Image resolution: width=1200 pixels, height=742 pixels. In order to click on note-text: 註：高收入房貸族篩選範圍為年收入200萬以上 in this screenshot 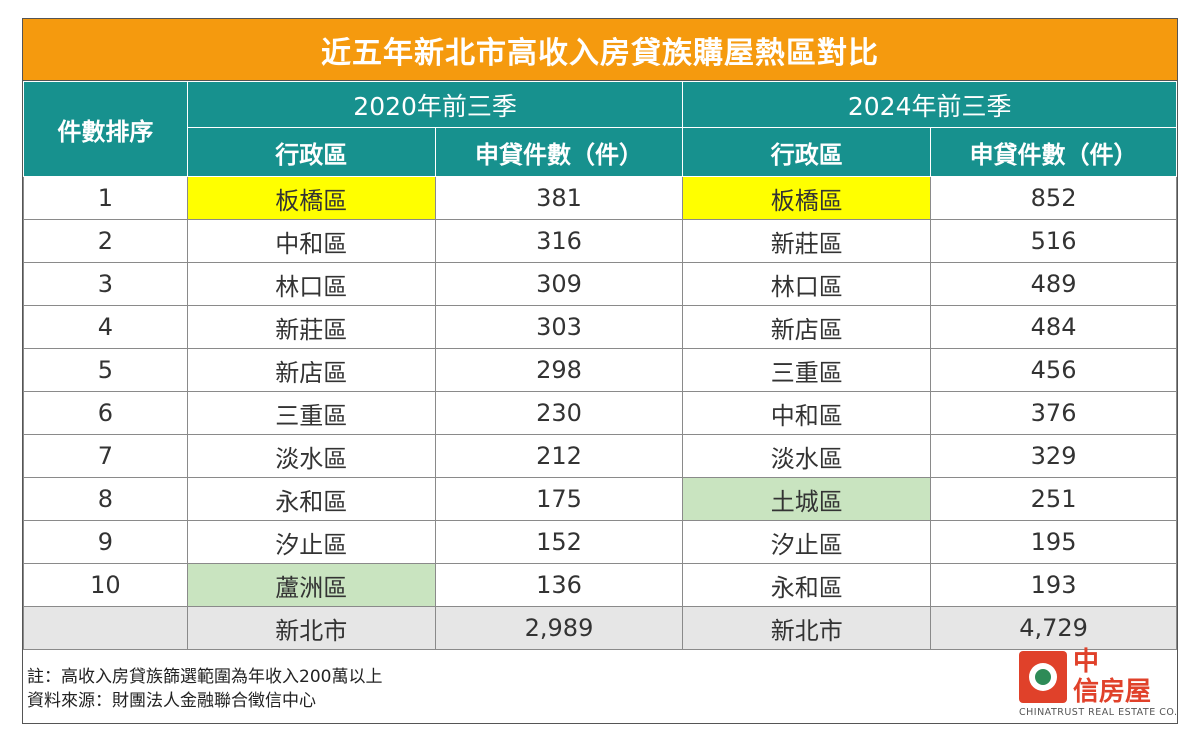, I will do `click(205, 677)`.